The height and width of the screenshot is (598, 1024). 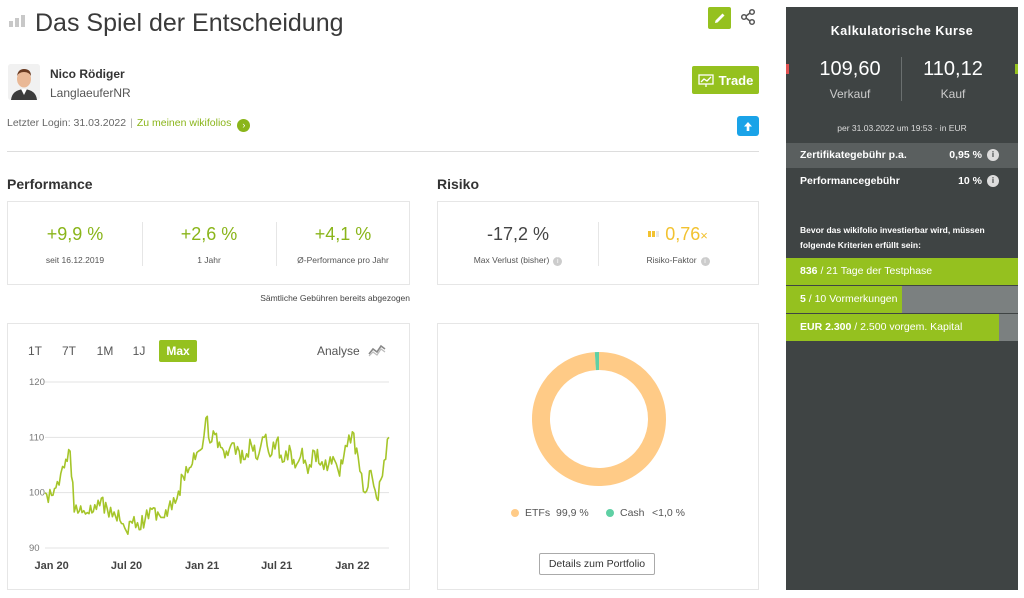 What do you see at coordinates (875, 271) in the screenshot?
I see `criteria-rest: / 21 Tage der Testphase` at bounding box center [875, 271].